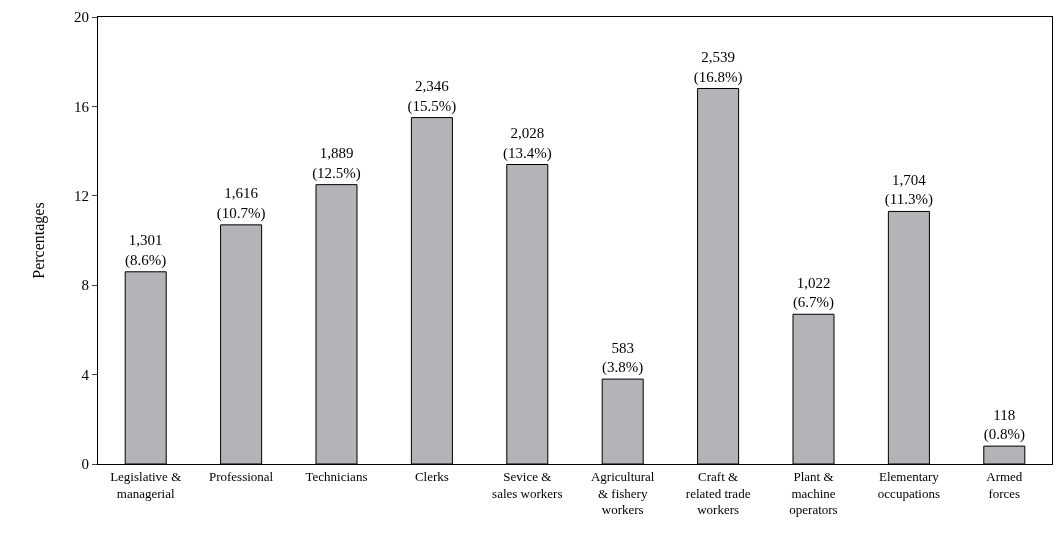 The image size is (1056, 534). What do you see at coordinates (85, 374) in the screenshot?
I see `y-tick-label: 4` at bounding box center [85, 374].